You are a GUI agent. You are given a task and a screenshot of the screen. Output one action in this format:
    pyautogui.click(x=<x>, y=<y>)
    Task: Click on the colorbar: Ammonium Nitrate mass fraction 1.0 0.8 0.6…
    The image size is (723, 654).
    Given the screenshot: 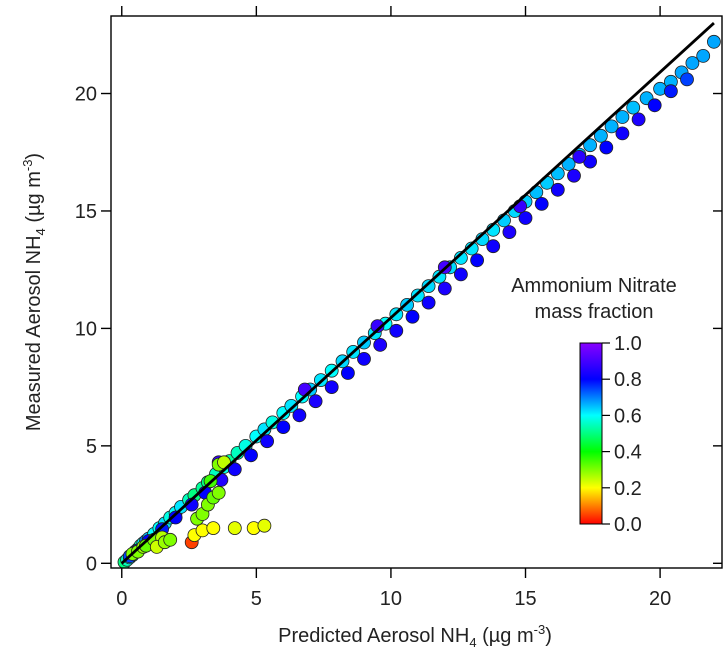 What is the action you would take?
    pyautogui.click(x=594, y=405)
    